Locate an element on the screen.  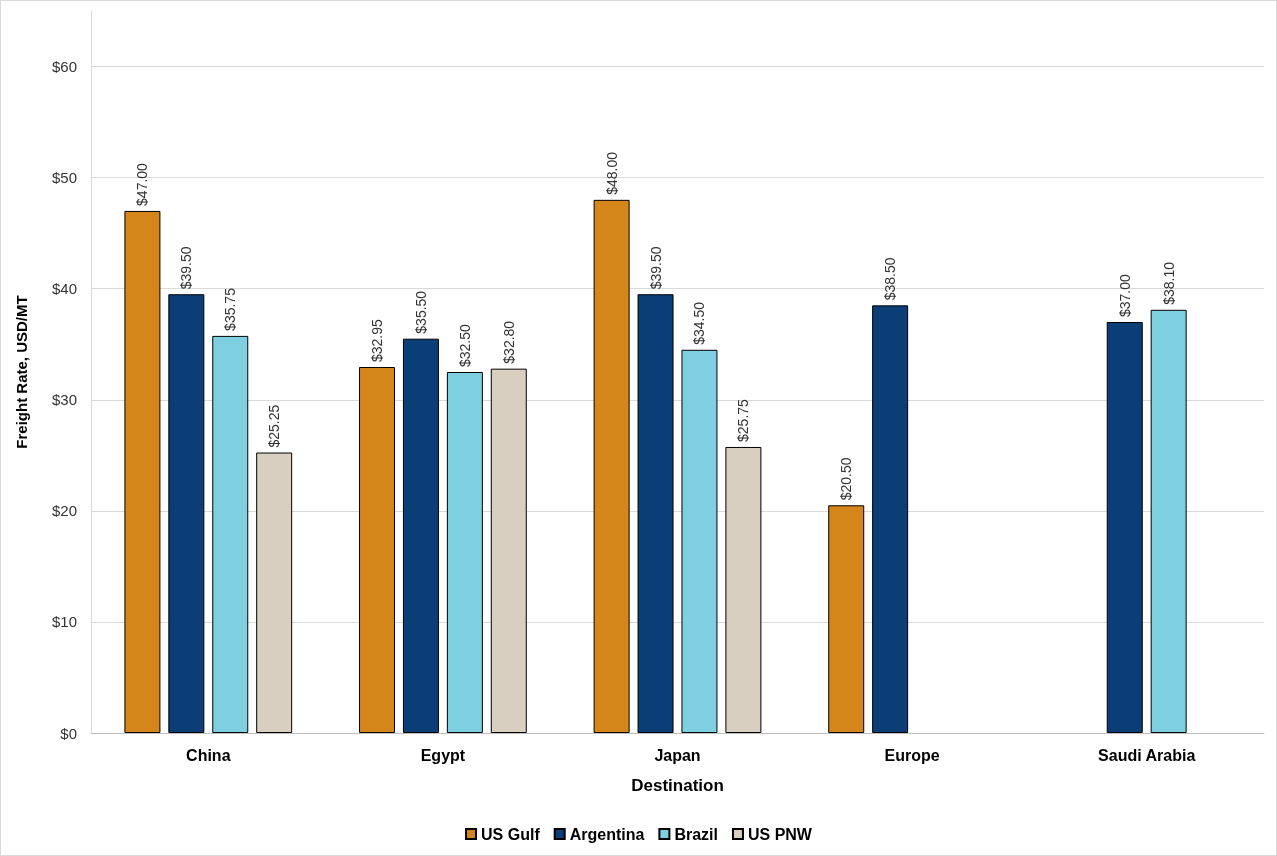
y-tick-label: $40 is located at coordinates (64, 289).